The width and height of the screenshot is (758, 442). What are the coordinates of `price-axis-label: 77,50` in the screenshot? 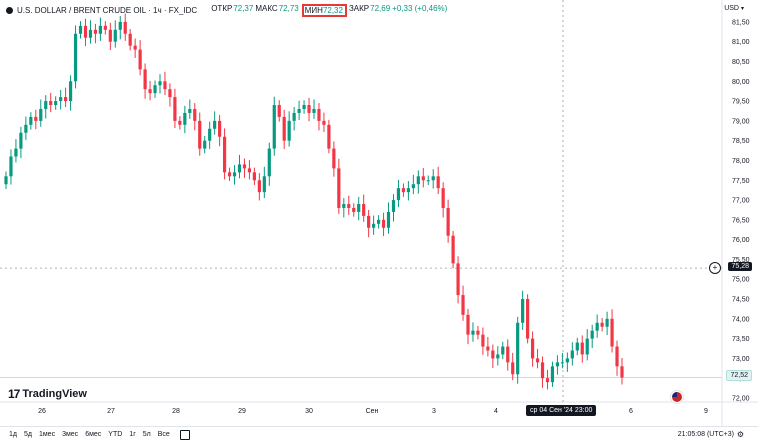 It's located at (741, 181).